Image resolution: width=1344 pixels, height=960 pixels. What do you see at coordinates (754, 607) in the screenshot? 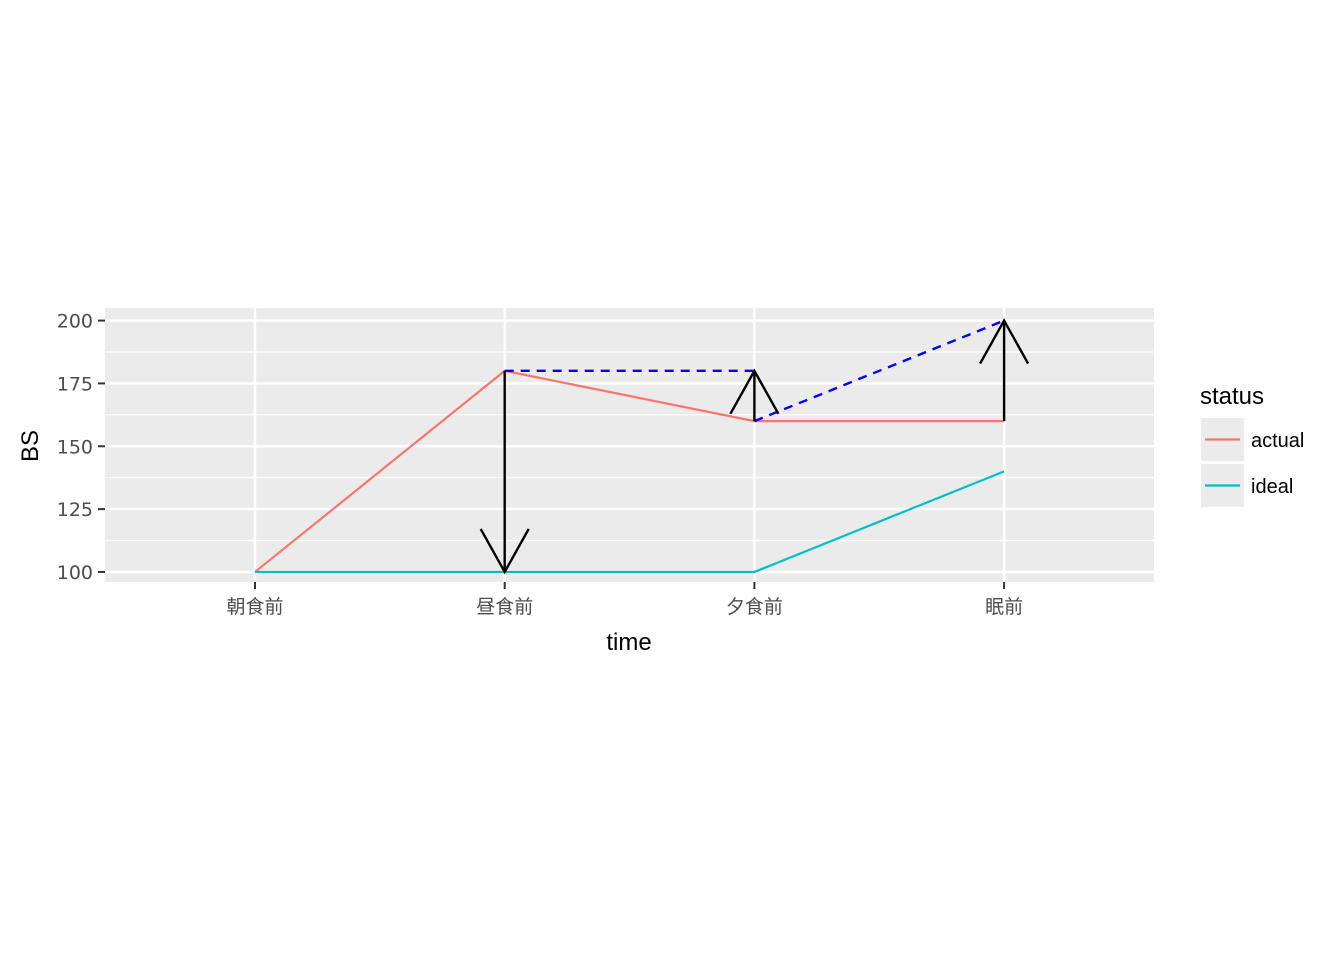
I see `x-tick-label: 夕食前` at bounding box center [754, 607].